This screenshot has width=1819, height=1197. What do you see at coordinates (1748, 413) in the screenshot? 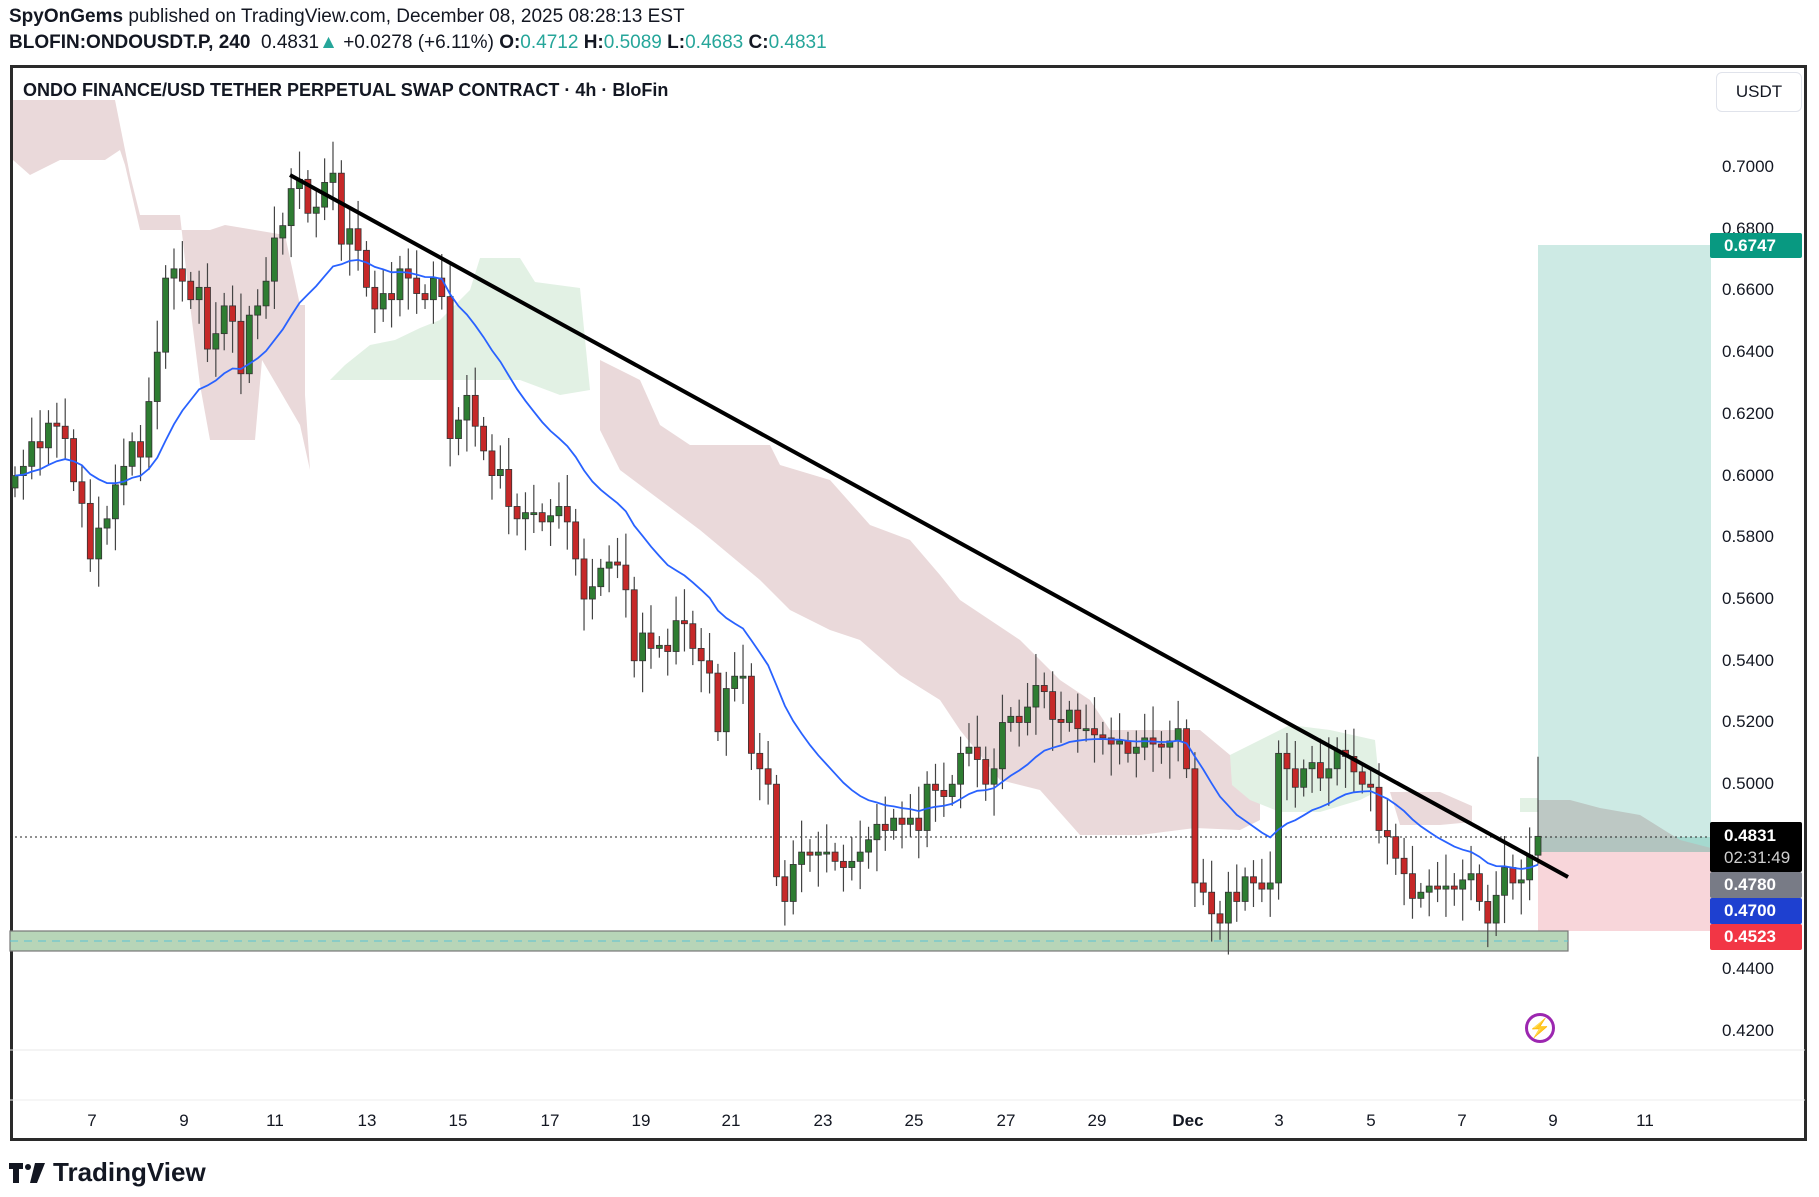
I see `price-tick: 0.6200` at bounding box center [1748, 413].